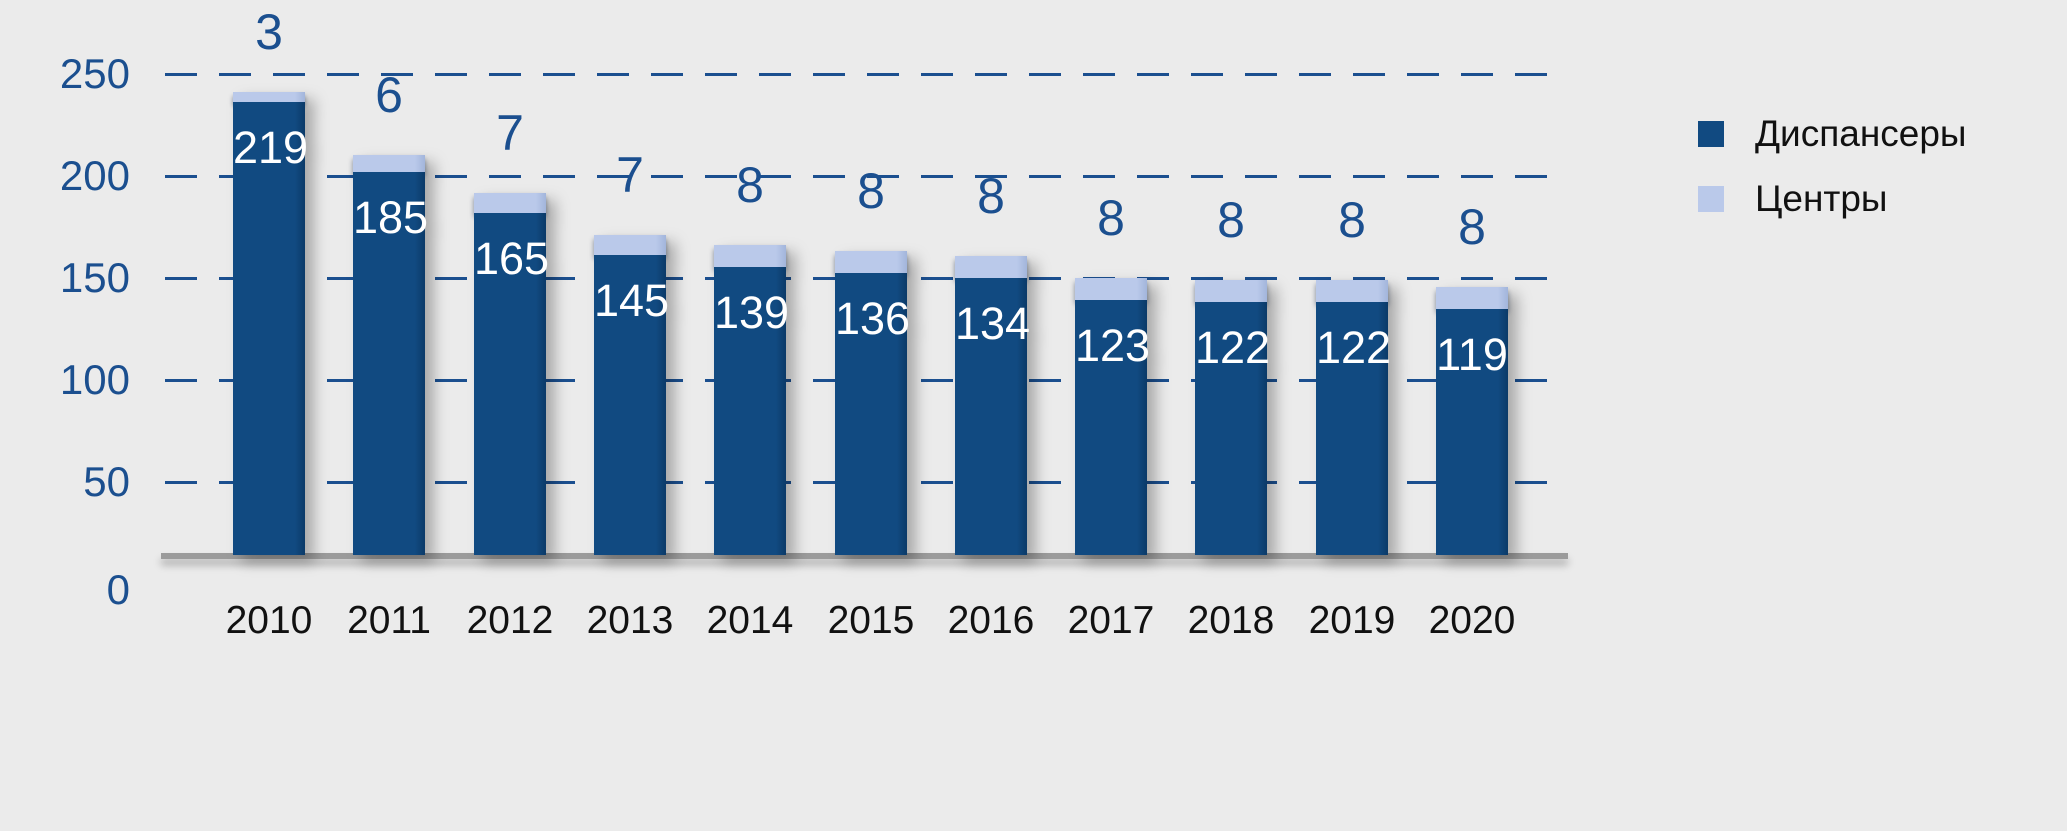  I want to click on bar-segment-dispansery-2015, so click(871, 414).